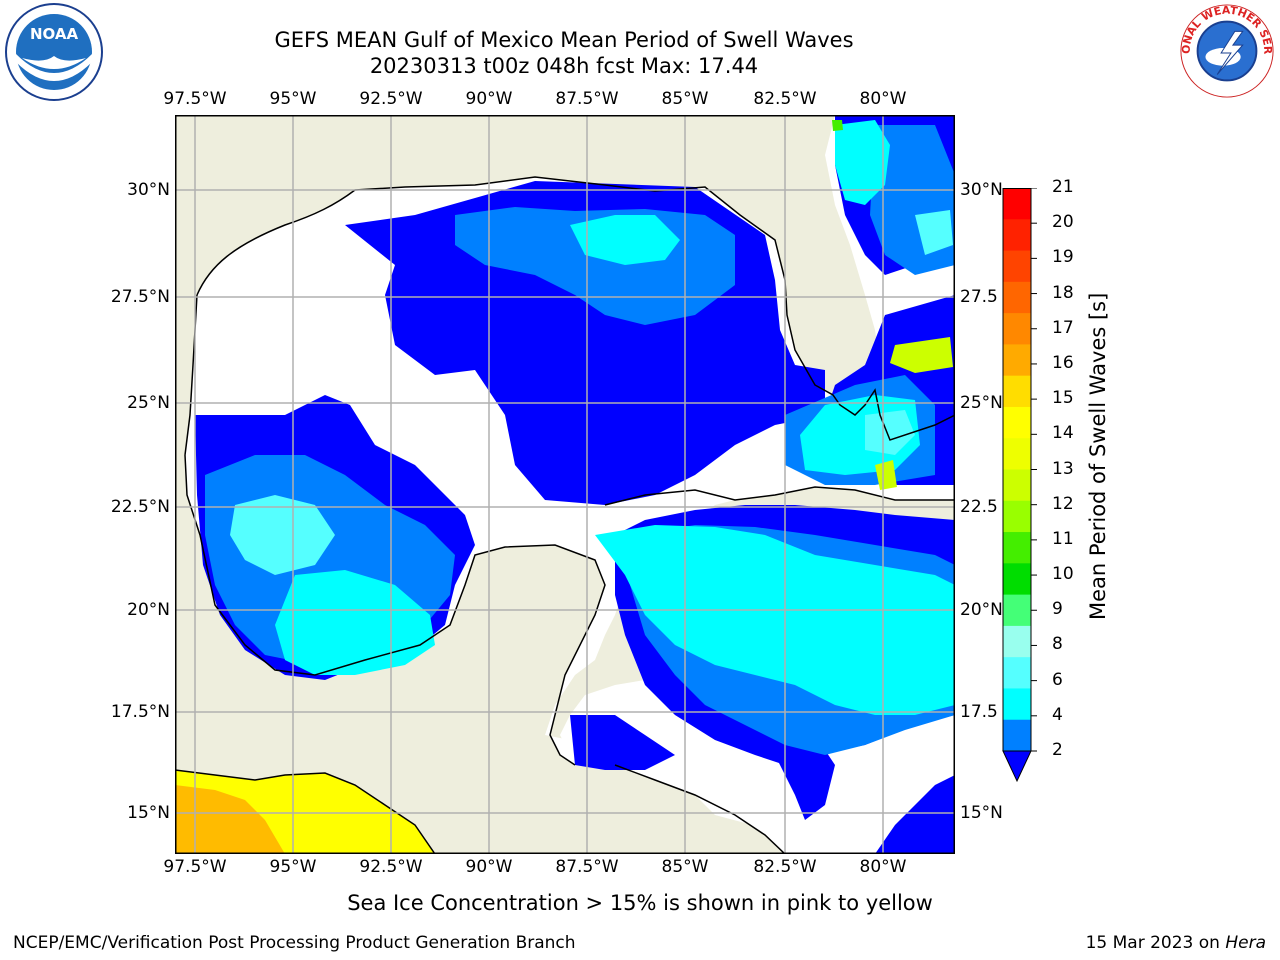 The height and width of the screenshot is (960, 1280). I want to click on lon-label-bottom: 92.5°W, so click(391, 867).